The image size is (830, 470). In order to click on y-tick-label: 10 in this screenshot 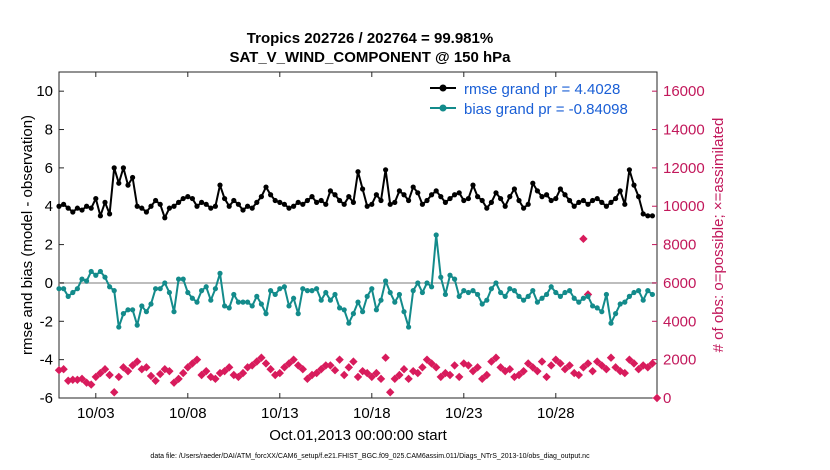, I will do `click(44, 91)`.